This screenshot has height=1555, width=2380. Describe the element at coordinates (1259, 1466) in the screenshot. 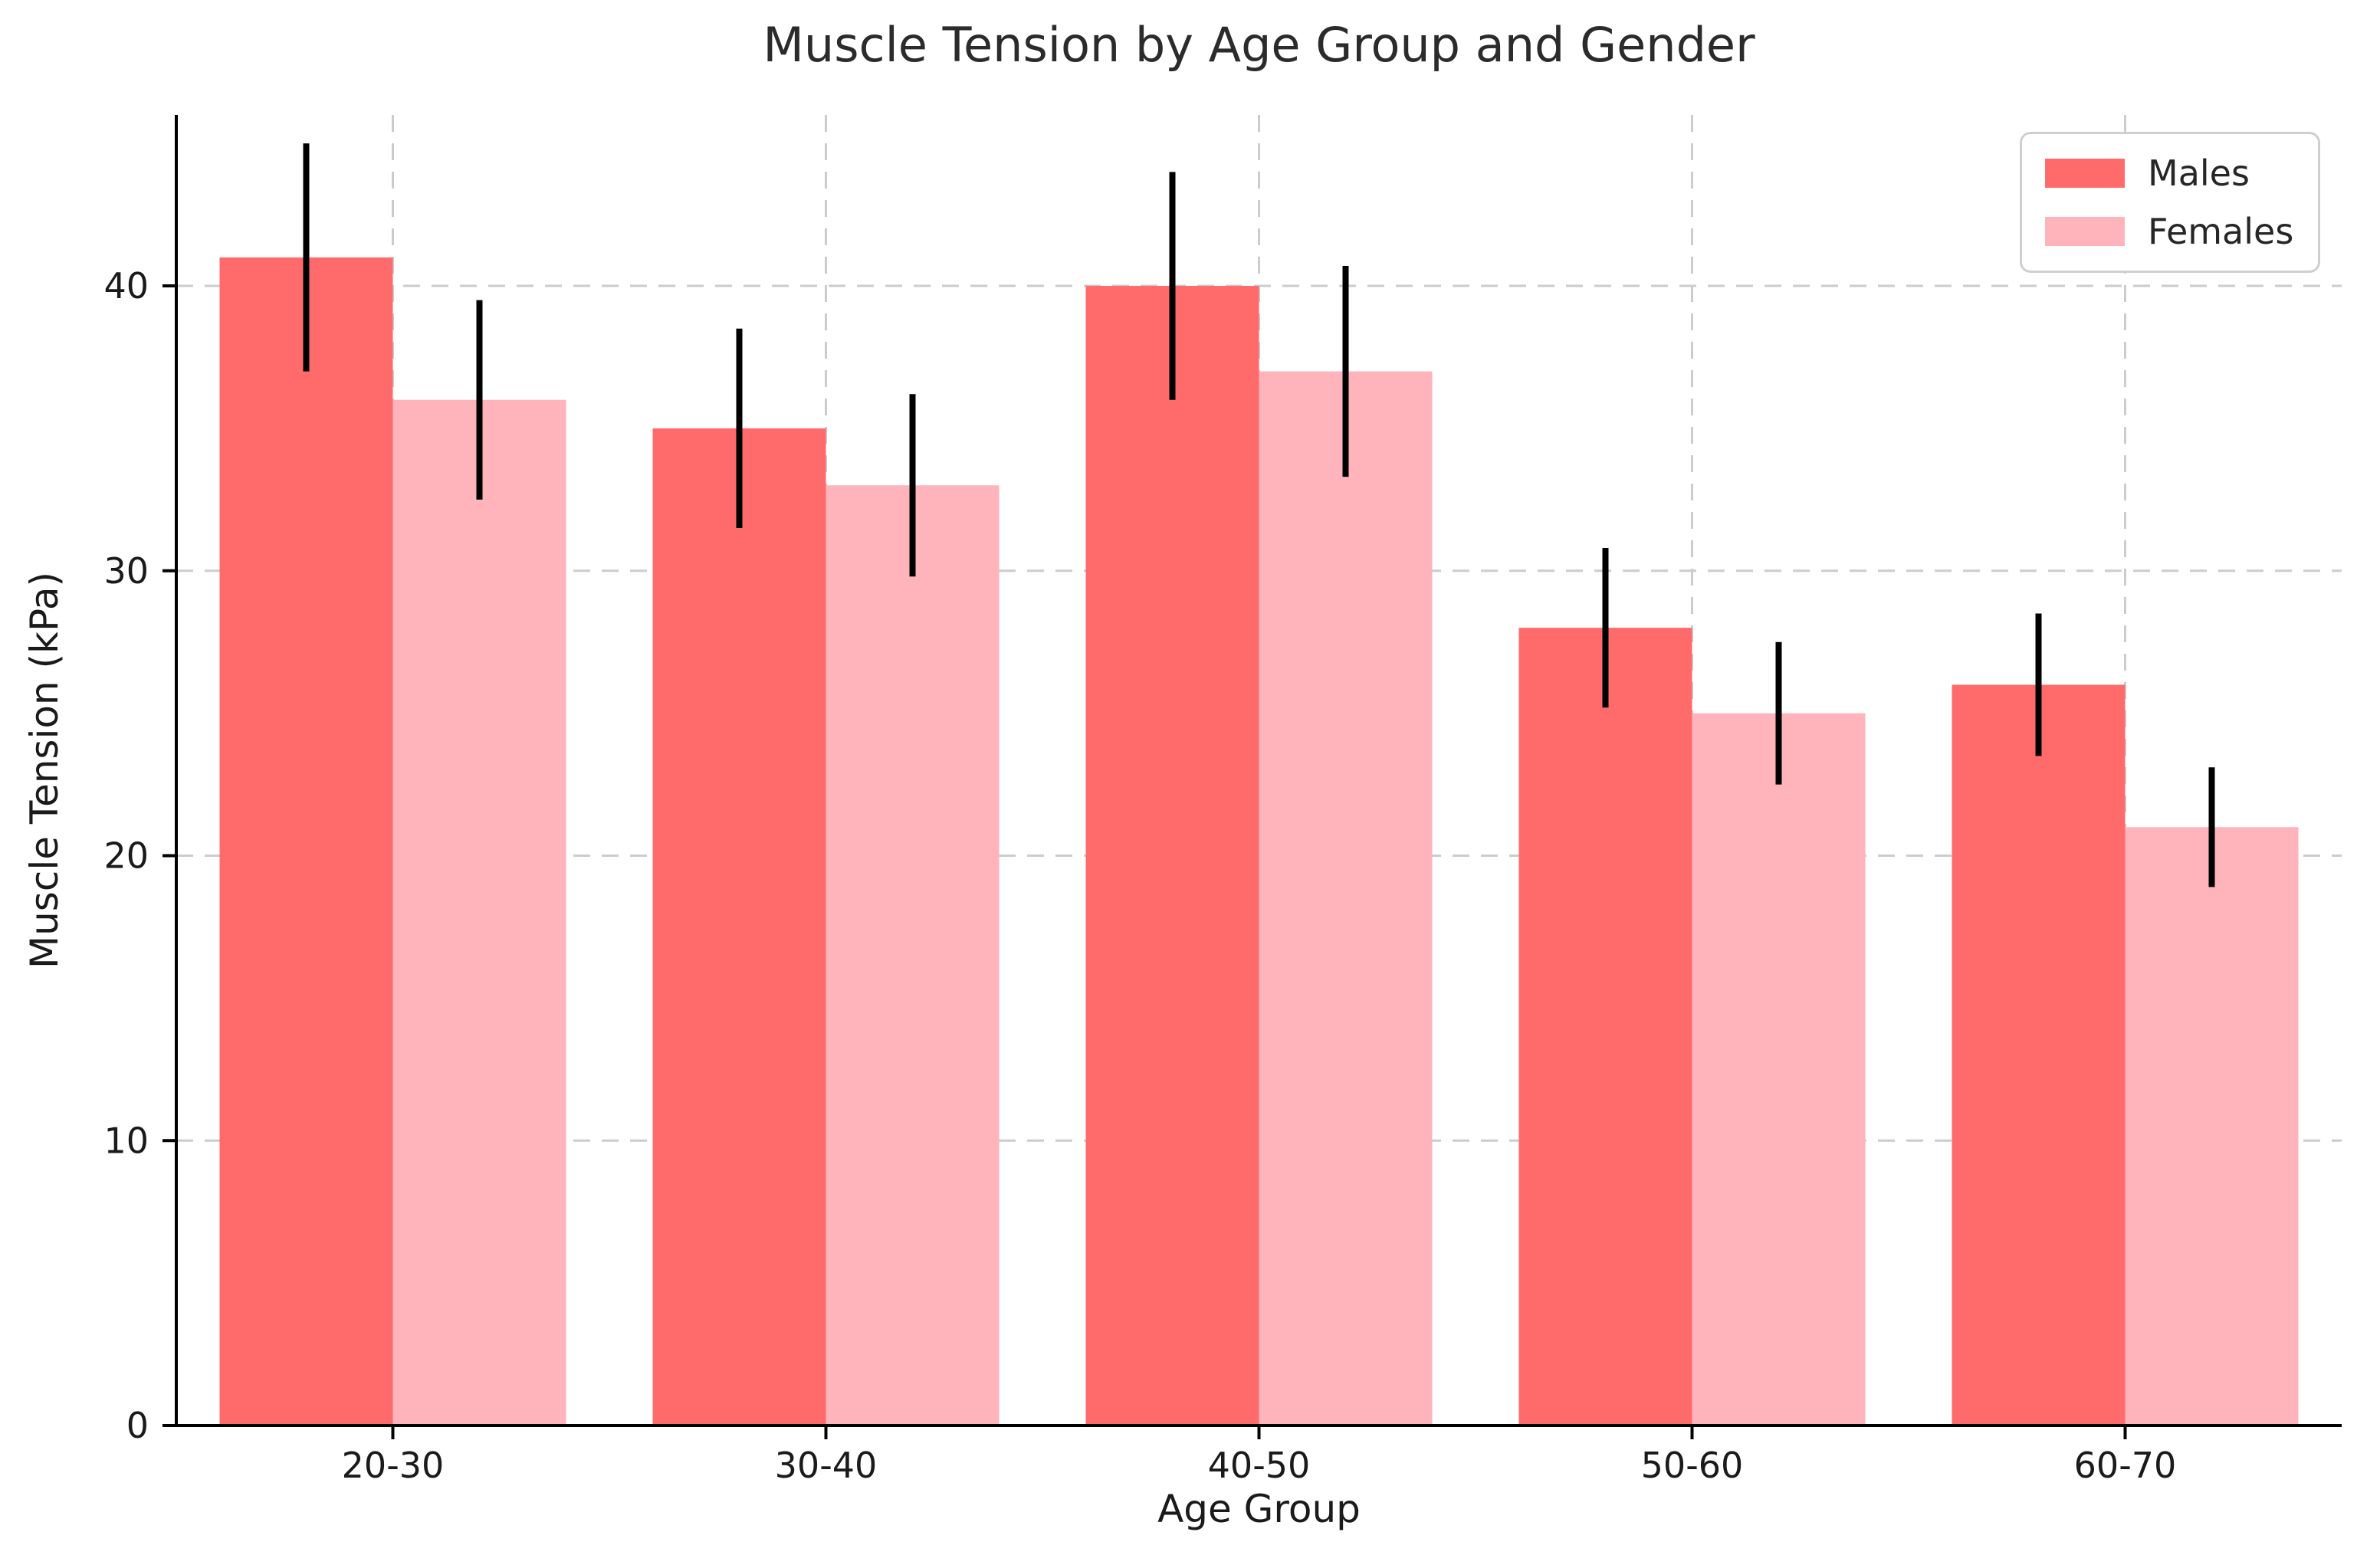

I see `x-tick-label-40-50: 40-50` at that location.